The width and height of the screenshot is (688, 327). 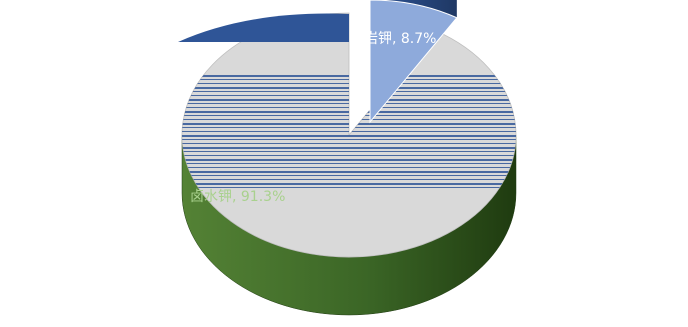 What do you see at coordinates (237, 197) in the screenshot?
I see `slice-label-brine: 卤水钾, 91.3%` at bounding box center [237, 197].